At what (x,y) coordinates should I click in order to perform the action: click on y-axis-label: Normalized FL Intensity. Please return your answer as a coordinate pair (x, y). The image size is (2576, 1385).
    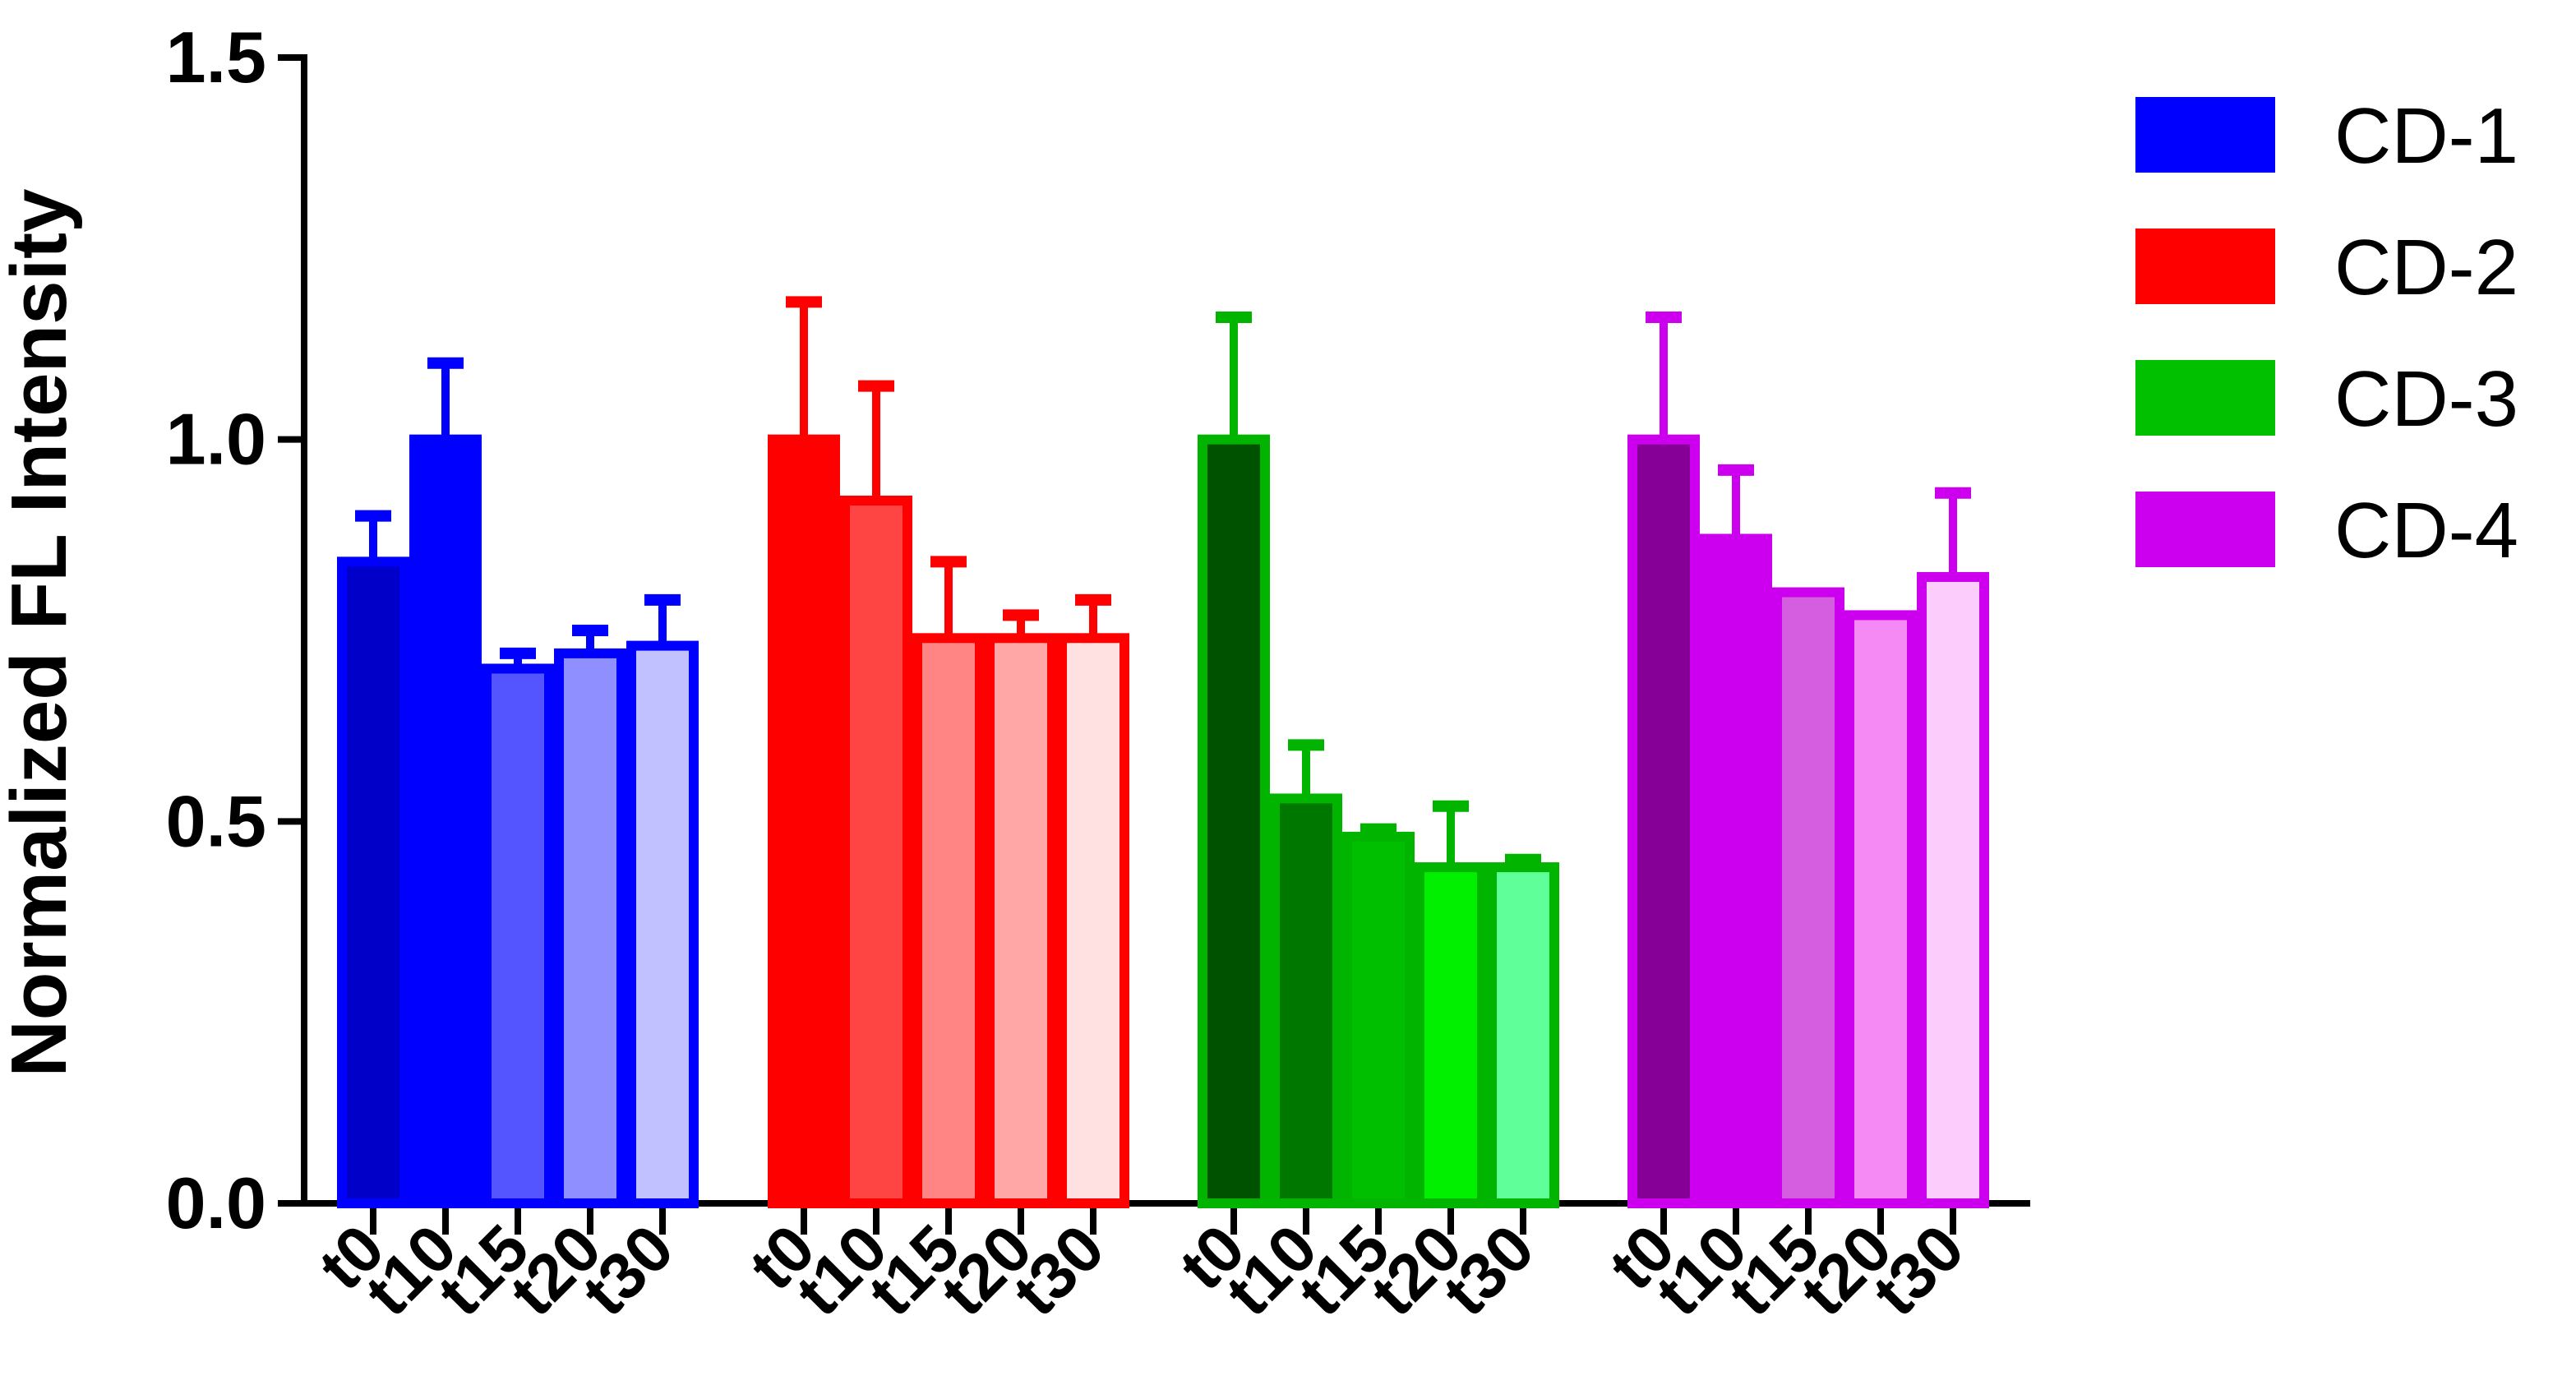
    Looking at the image, I should click on (42, 632).